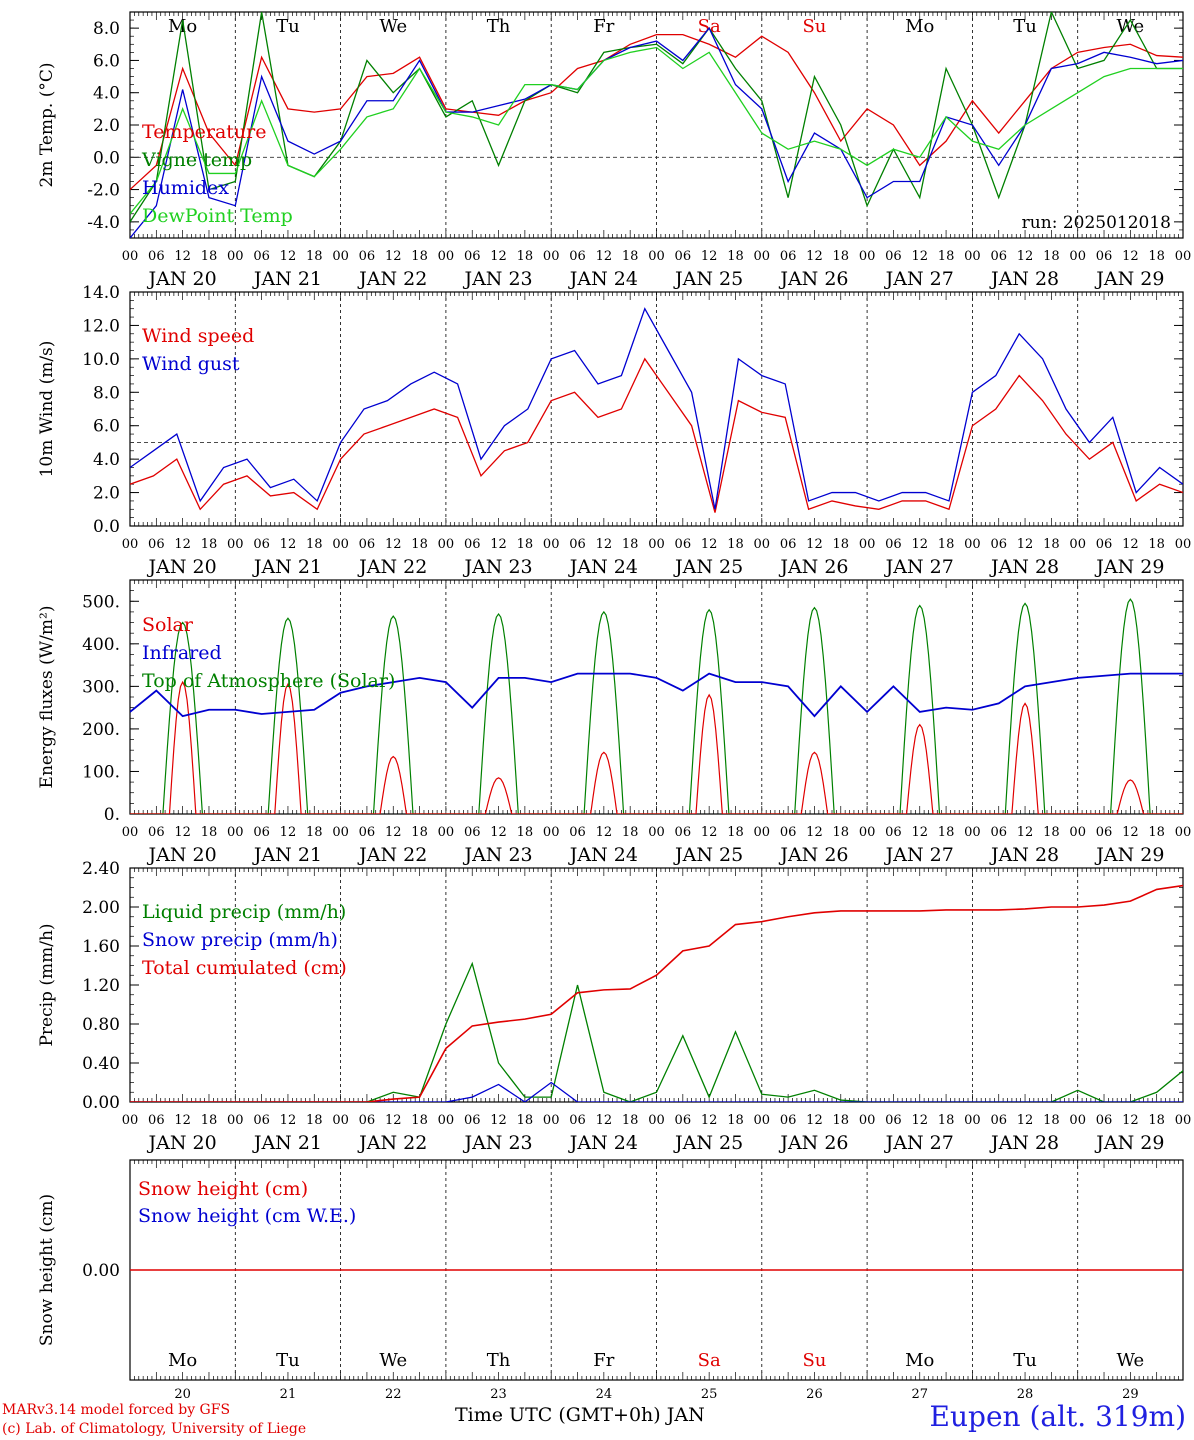 This screenshot has width=1194, height=1440. I want to click on panel5-ylabel: Snow height (cm), so click(47, 1270).